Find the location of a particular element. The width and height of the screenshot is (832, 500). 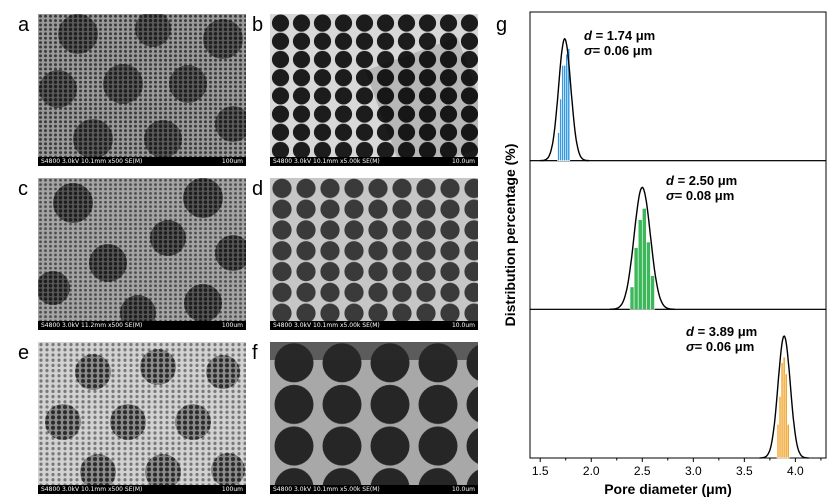

x-tick-label: 4.0 is located at coordinates (795, 471).